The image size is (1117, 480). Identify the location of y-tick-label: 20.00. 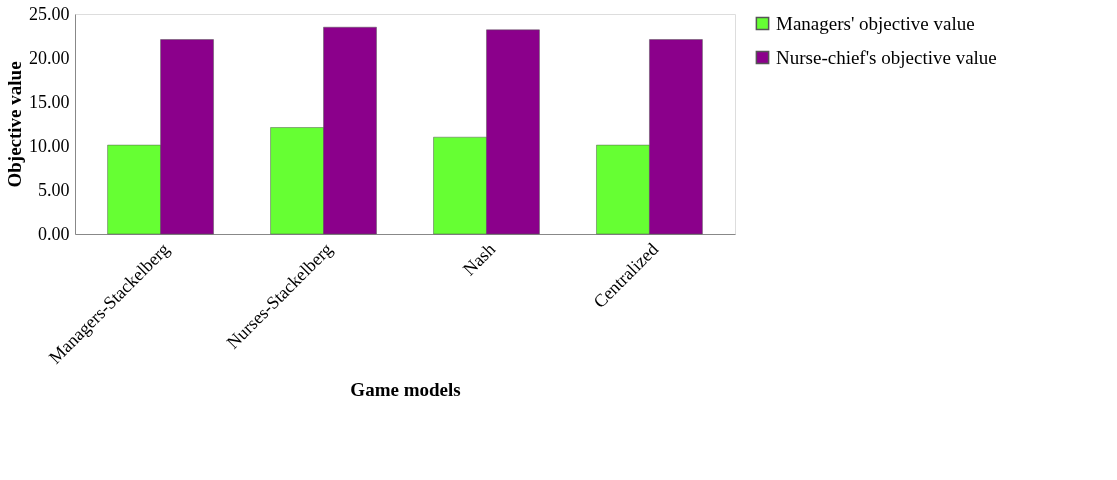
(49, 57).